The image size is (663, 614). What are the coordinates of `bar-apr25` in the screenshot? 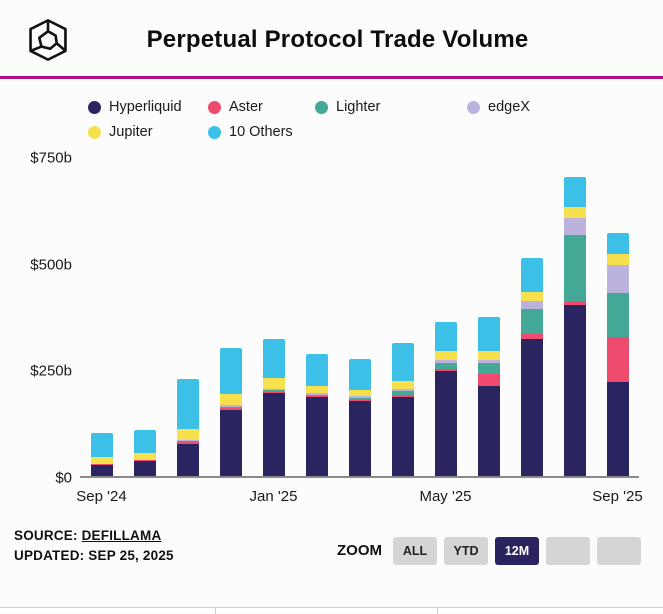 It's located at (402, 409).